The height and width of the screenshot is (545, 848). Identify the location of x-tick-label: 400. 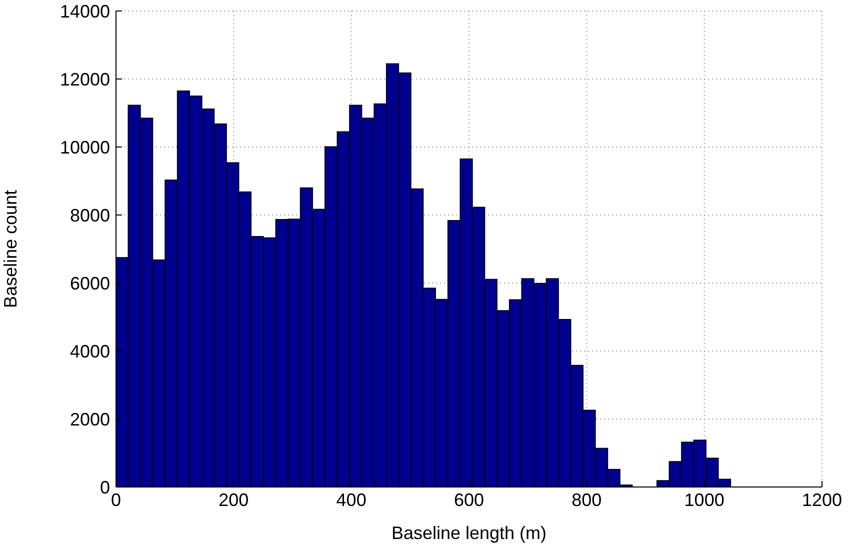
(351, 500).